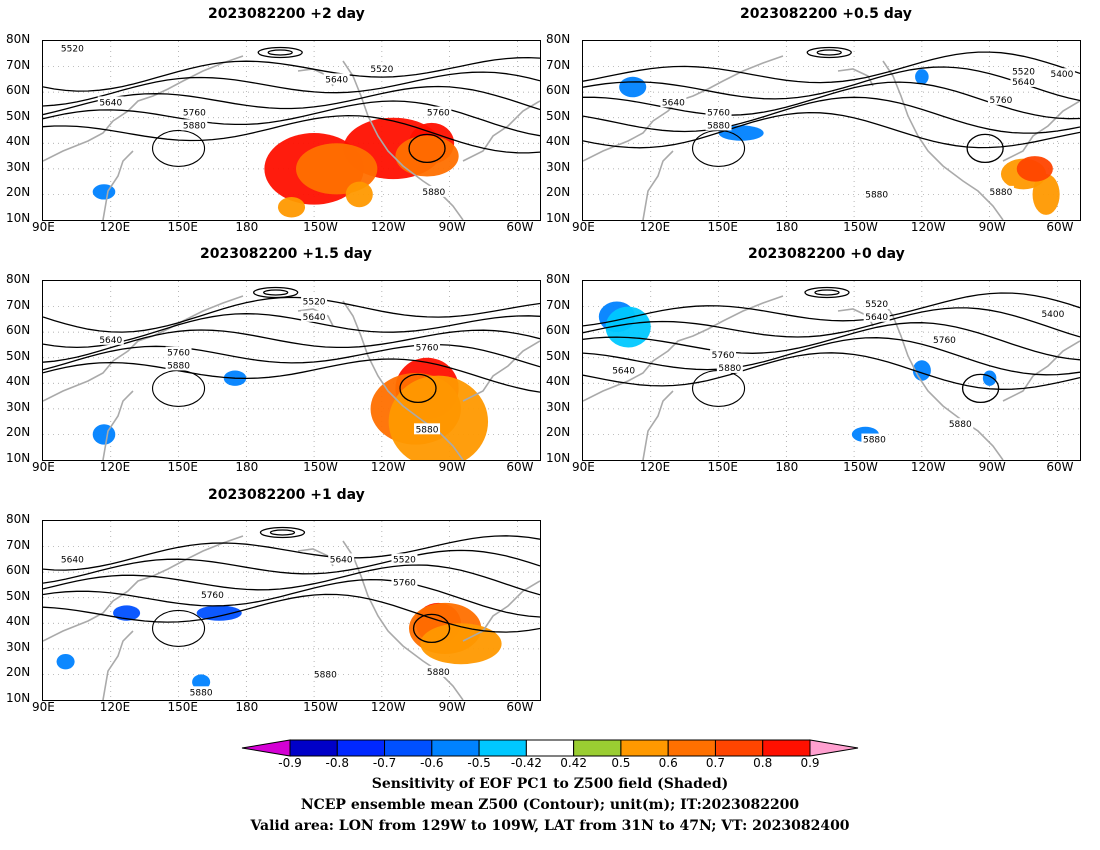 This screenshot has height=850, width=1100. I want to click on contour-label: 5400, so click(1061, 75).